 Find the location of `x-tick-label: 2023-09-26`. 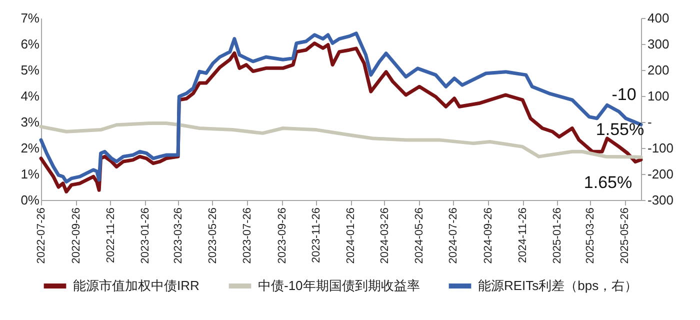

x-tick-label: 2023-09-26 is located at coordinates (282, 236).